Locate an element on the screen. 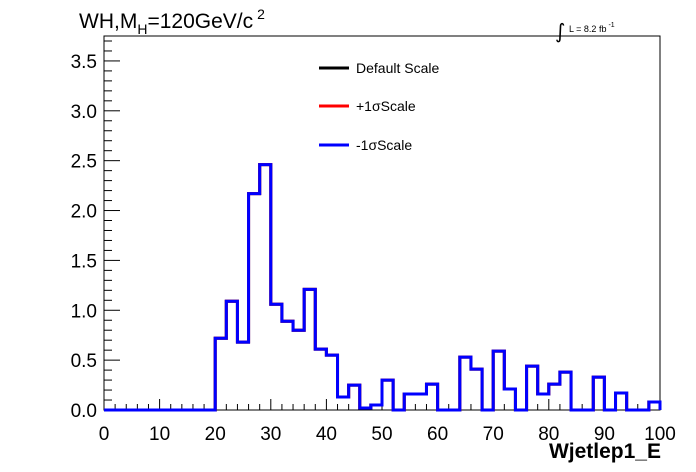 The image size is (696, 472). x-tick-label: 70 is located at coordinates (493, 434).